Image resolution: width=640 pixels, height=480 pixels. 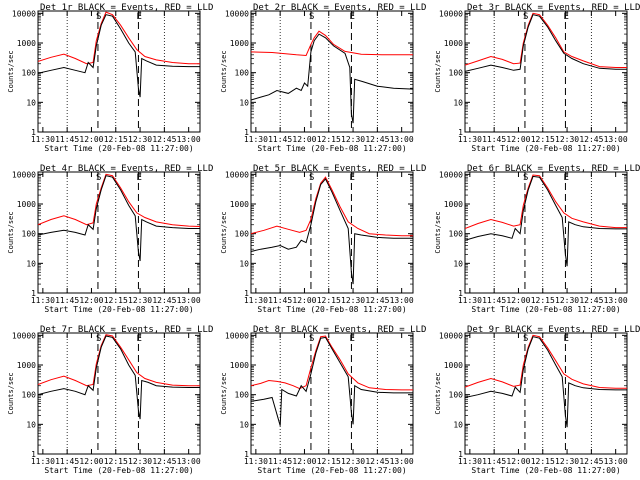 What do you see at coordinates (126, 330) in the screenshot?
I see `plot-title: Det 7r BLACK = Events, RED = LLD` at bounding box center [126, 330].